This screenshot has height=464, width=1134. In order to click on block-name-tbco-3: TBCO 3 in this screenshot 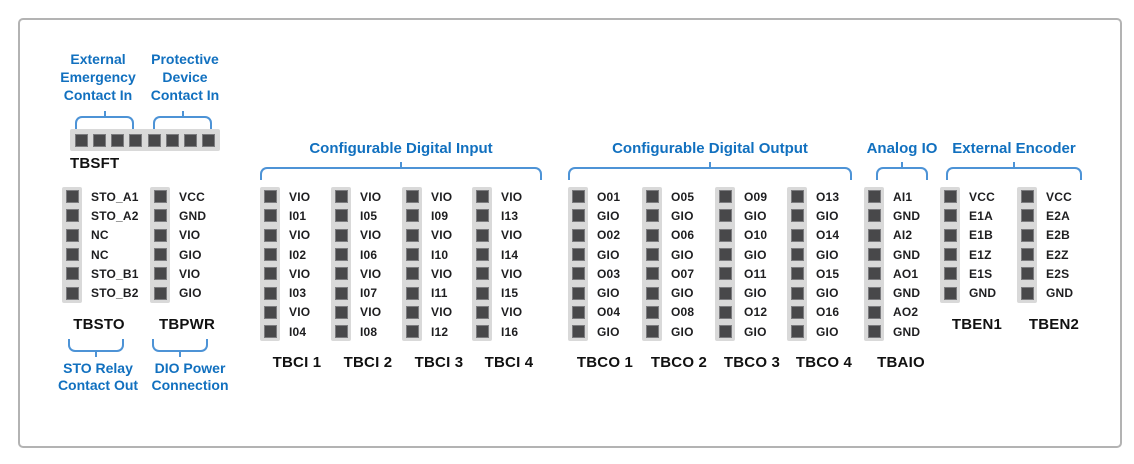, I will do `click(752, 363)`.